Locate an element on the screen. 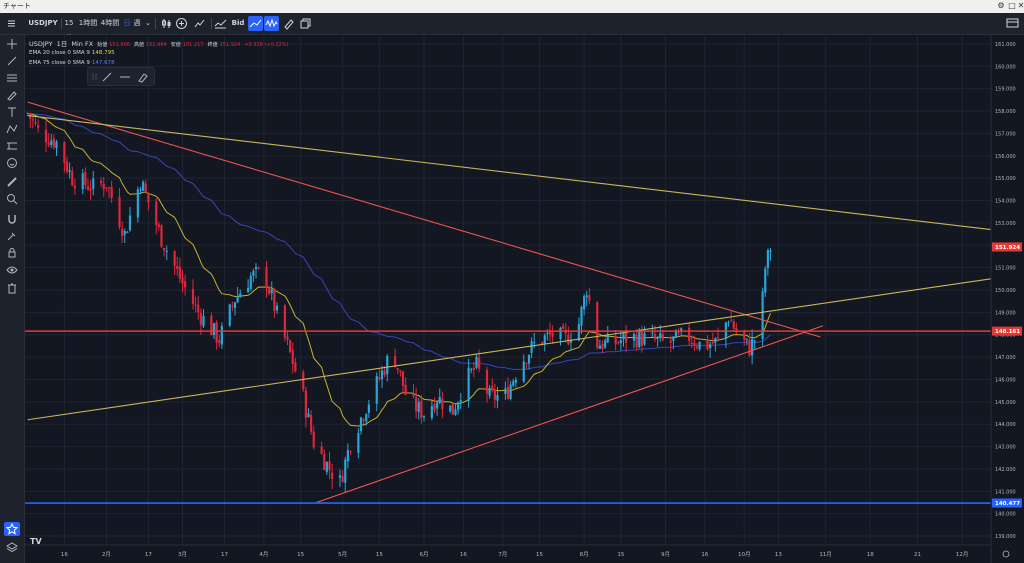 This screenshot has height=563, width=1024. time-tick-label: 11月 is located at coordinates (825, 554).